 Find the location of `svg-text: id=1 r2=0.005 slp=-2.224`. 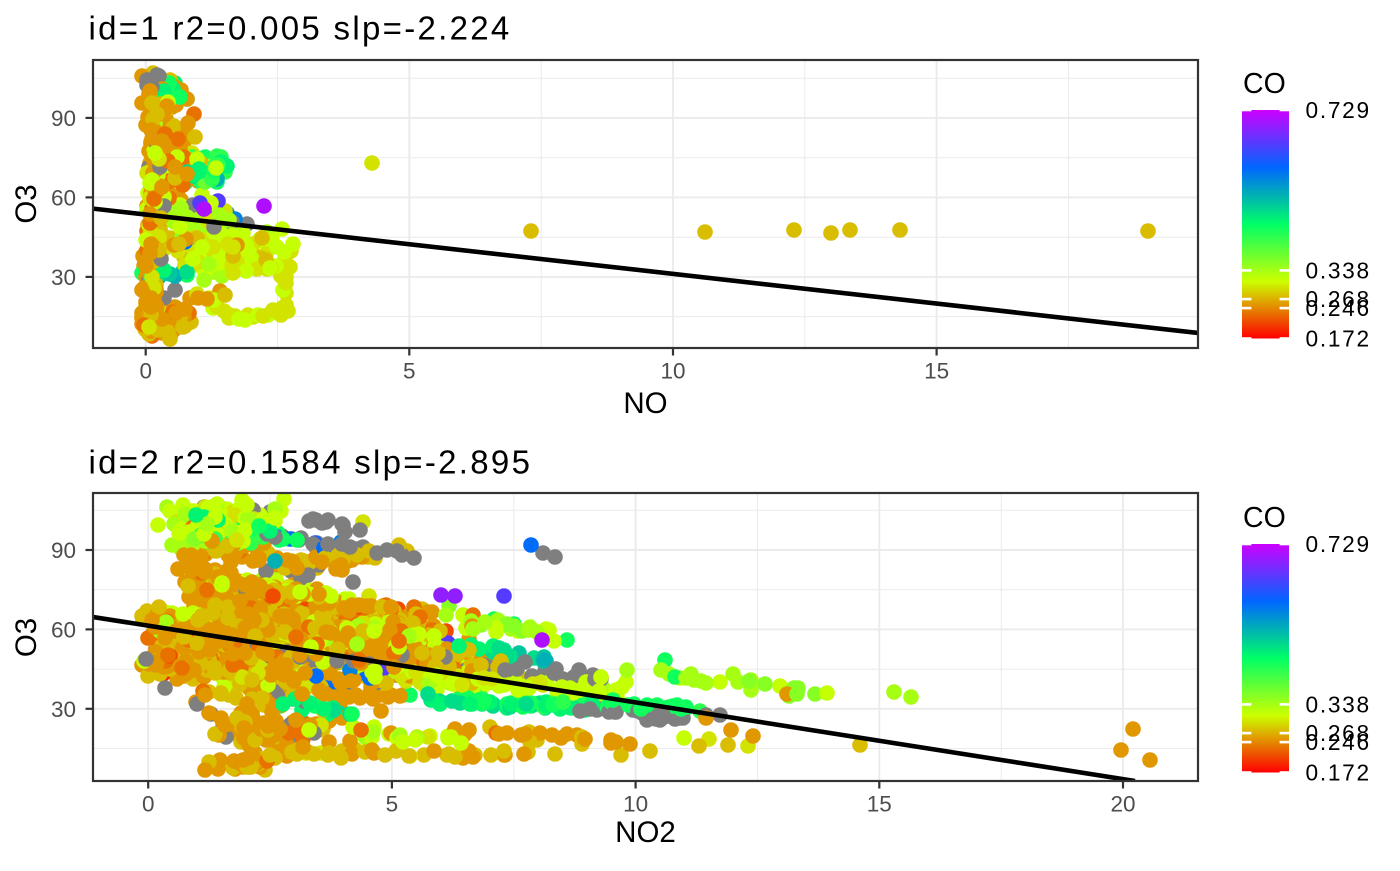

svg-text: id=1 r2=0.005 slp=-2.224 is located at coordinates (300, 28).